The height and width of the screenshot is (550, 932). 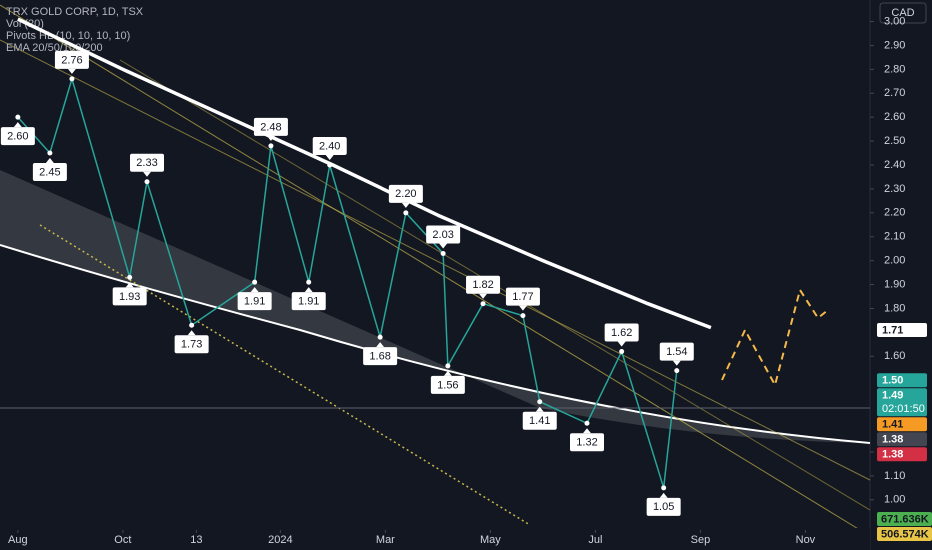 What do you see at coordinates (894, 356) in the screenshot?
I see `y-tick-label: 1.60` at bounding box center [894, 356].